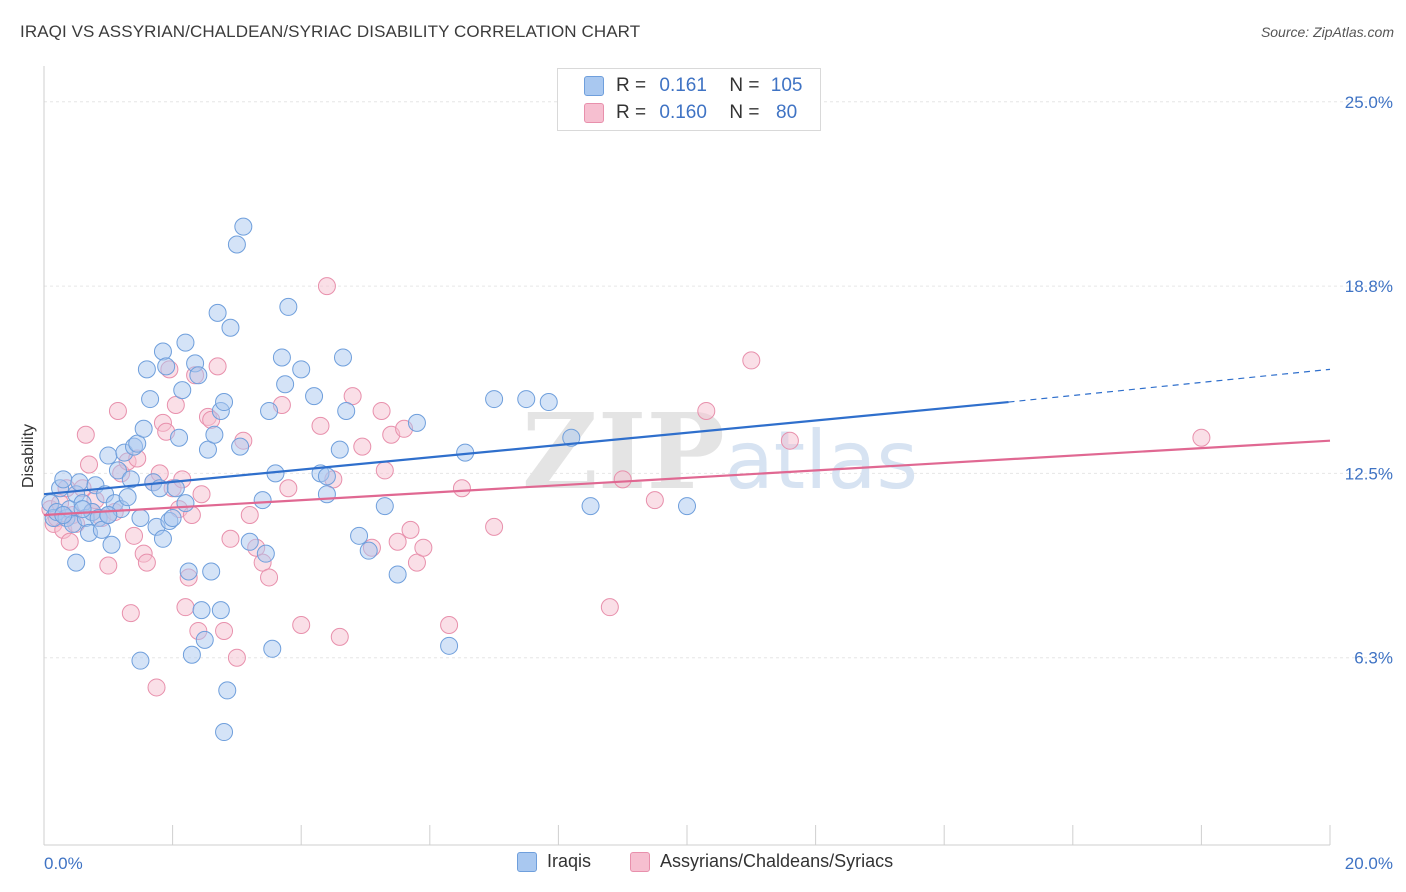  I want to click on source-label: Source: ZipAtlas.com, so click(1327, 32).